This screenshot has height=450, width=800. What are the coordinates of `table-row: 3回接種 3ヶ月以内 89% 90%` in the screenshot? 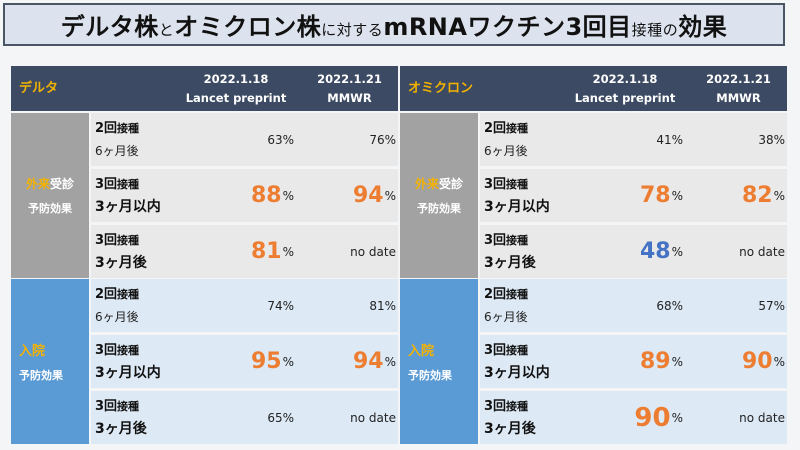 It's located at (633, 361).